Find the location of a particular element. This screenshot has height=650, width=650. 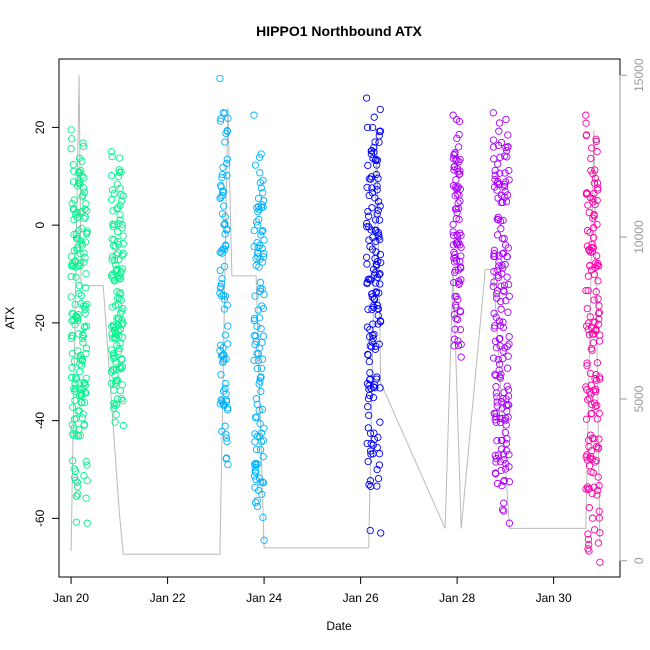

y-tick-label: -40 is located at coordinates (40, 421).